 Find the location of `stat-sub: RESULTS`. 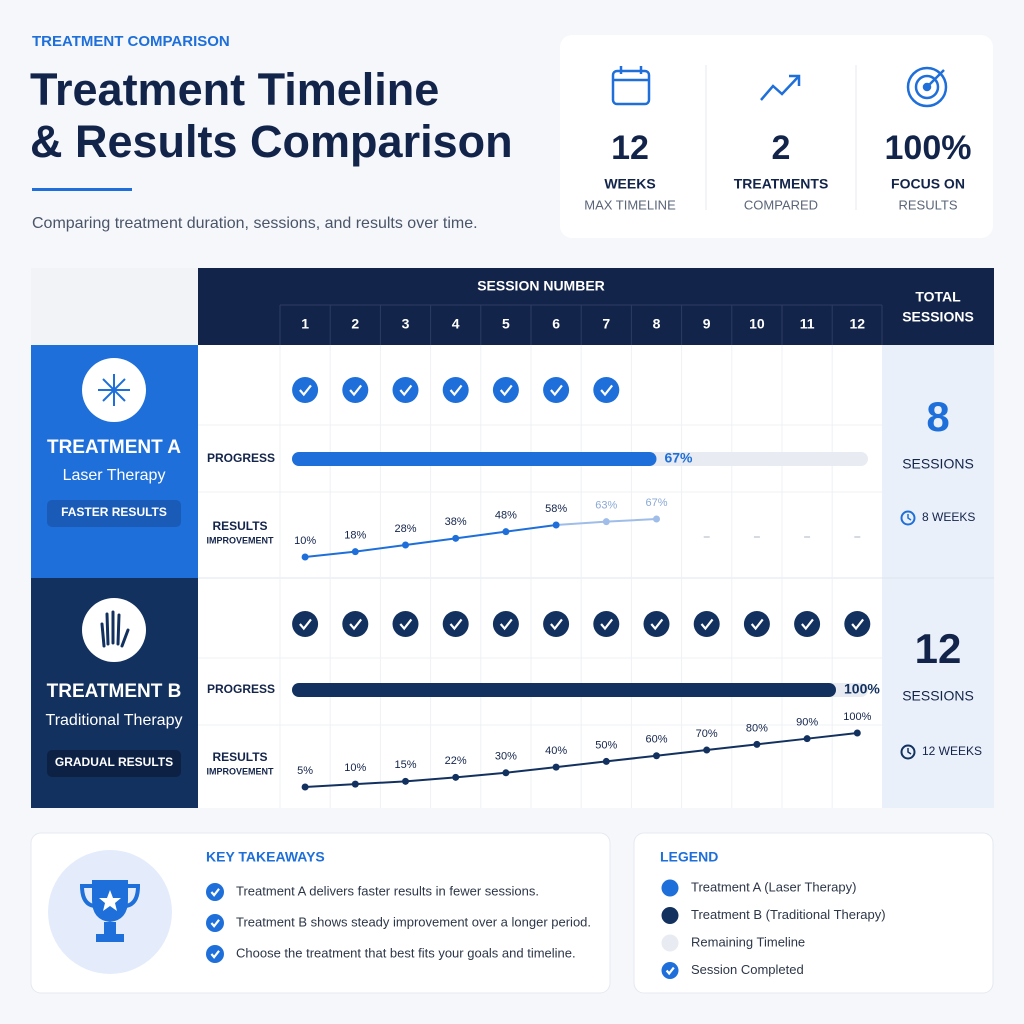

stat-sub: RESULTS is located at coordinates (928, 204).